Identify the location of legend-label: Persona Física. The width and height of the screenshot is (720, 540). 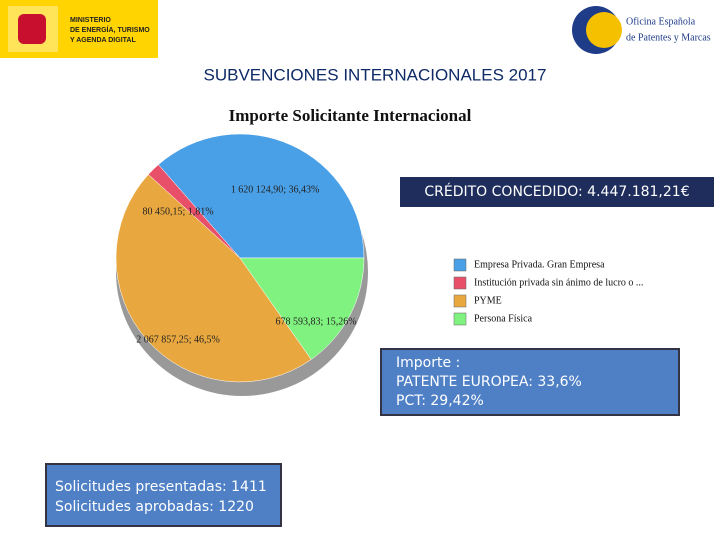
(503, 318).